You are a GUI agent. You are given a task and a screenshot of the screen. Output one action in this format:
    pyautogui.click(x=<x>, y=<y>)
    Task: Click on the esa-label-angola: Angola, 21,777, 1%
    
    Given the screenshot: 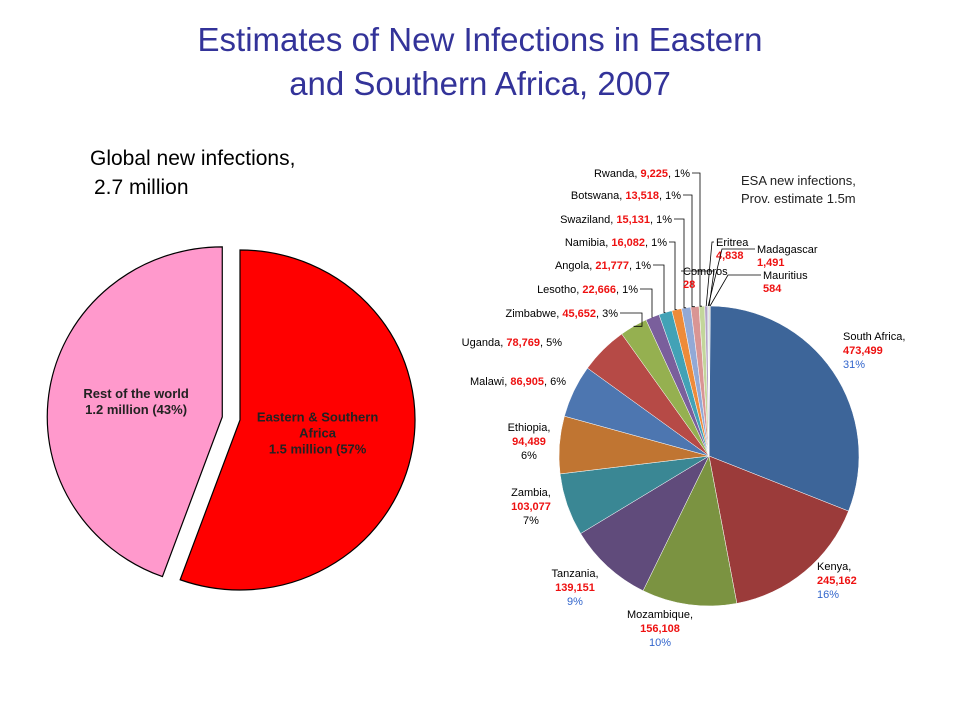 What is the action you would take?
    pyautogui.click(x=603, y=266)
    